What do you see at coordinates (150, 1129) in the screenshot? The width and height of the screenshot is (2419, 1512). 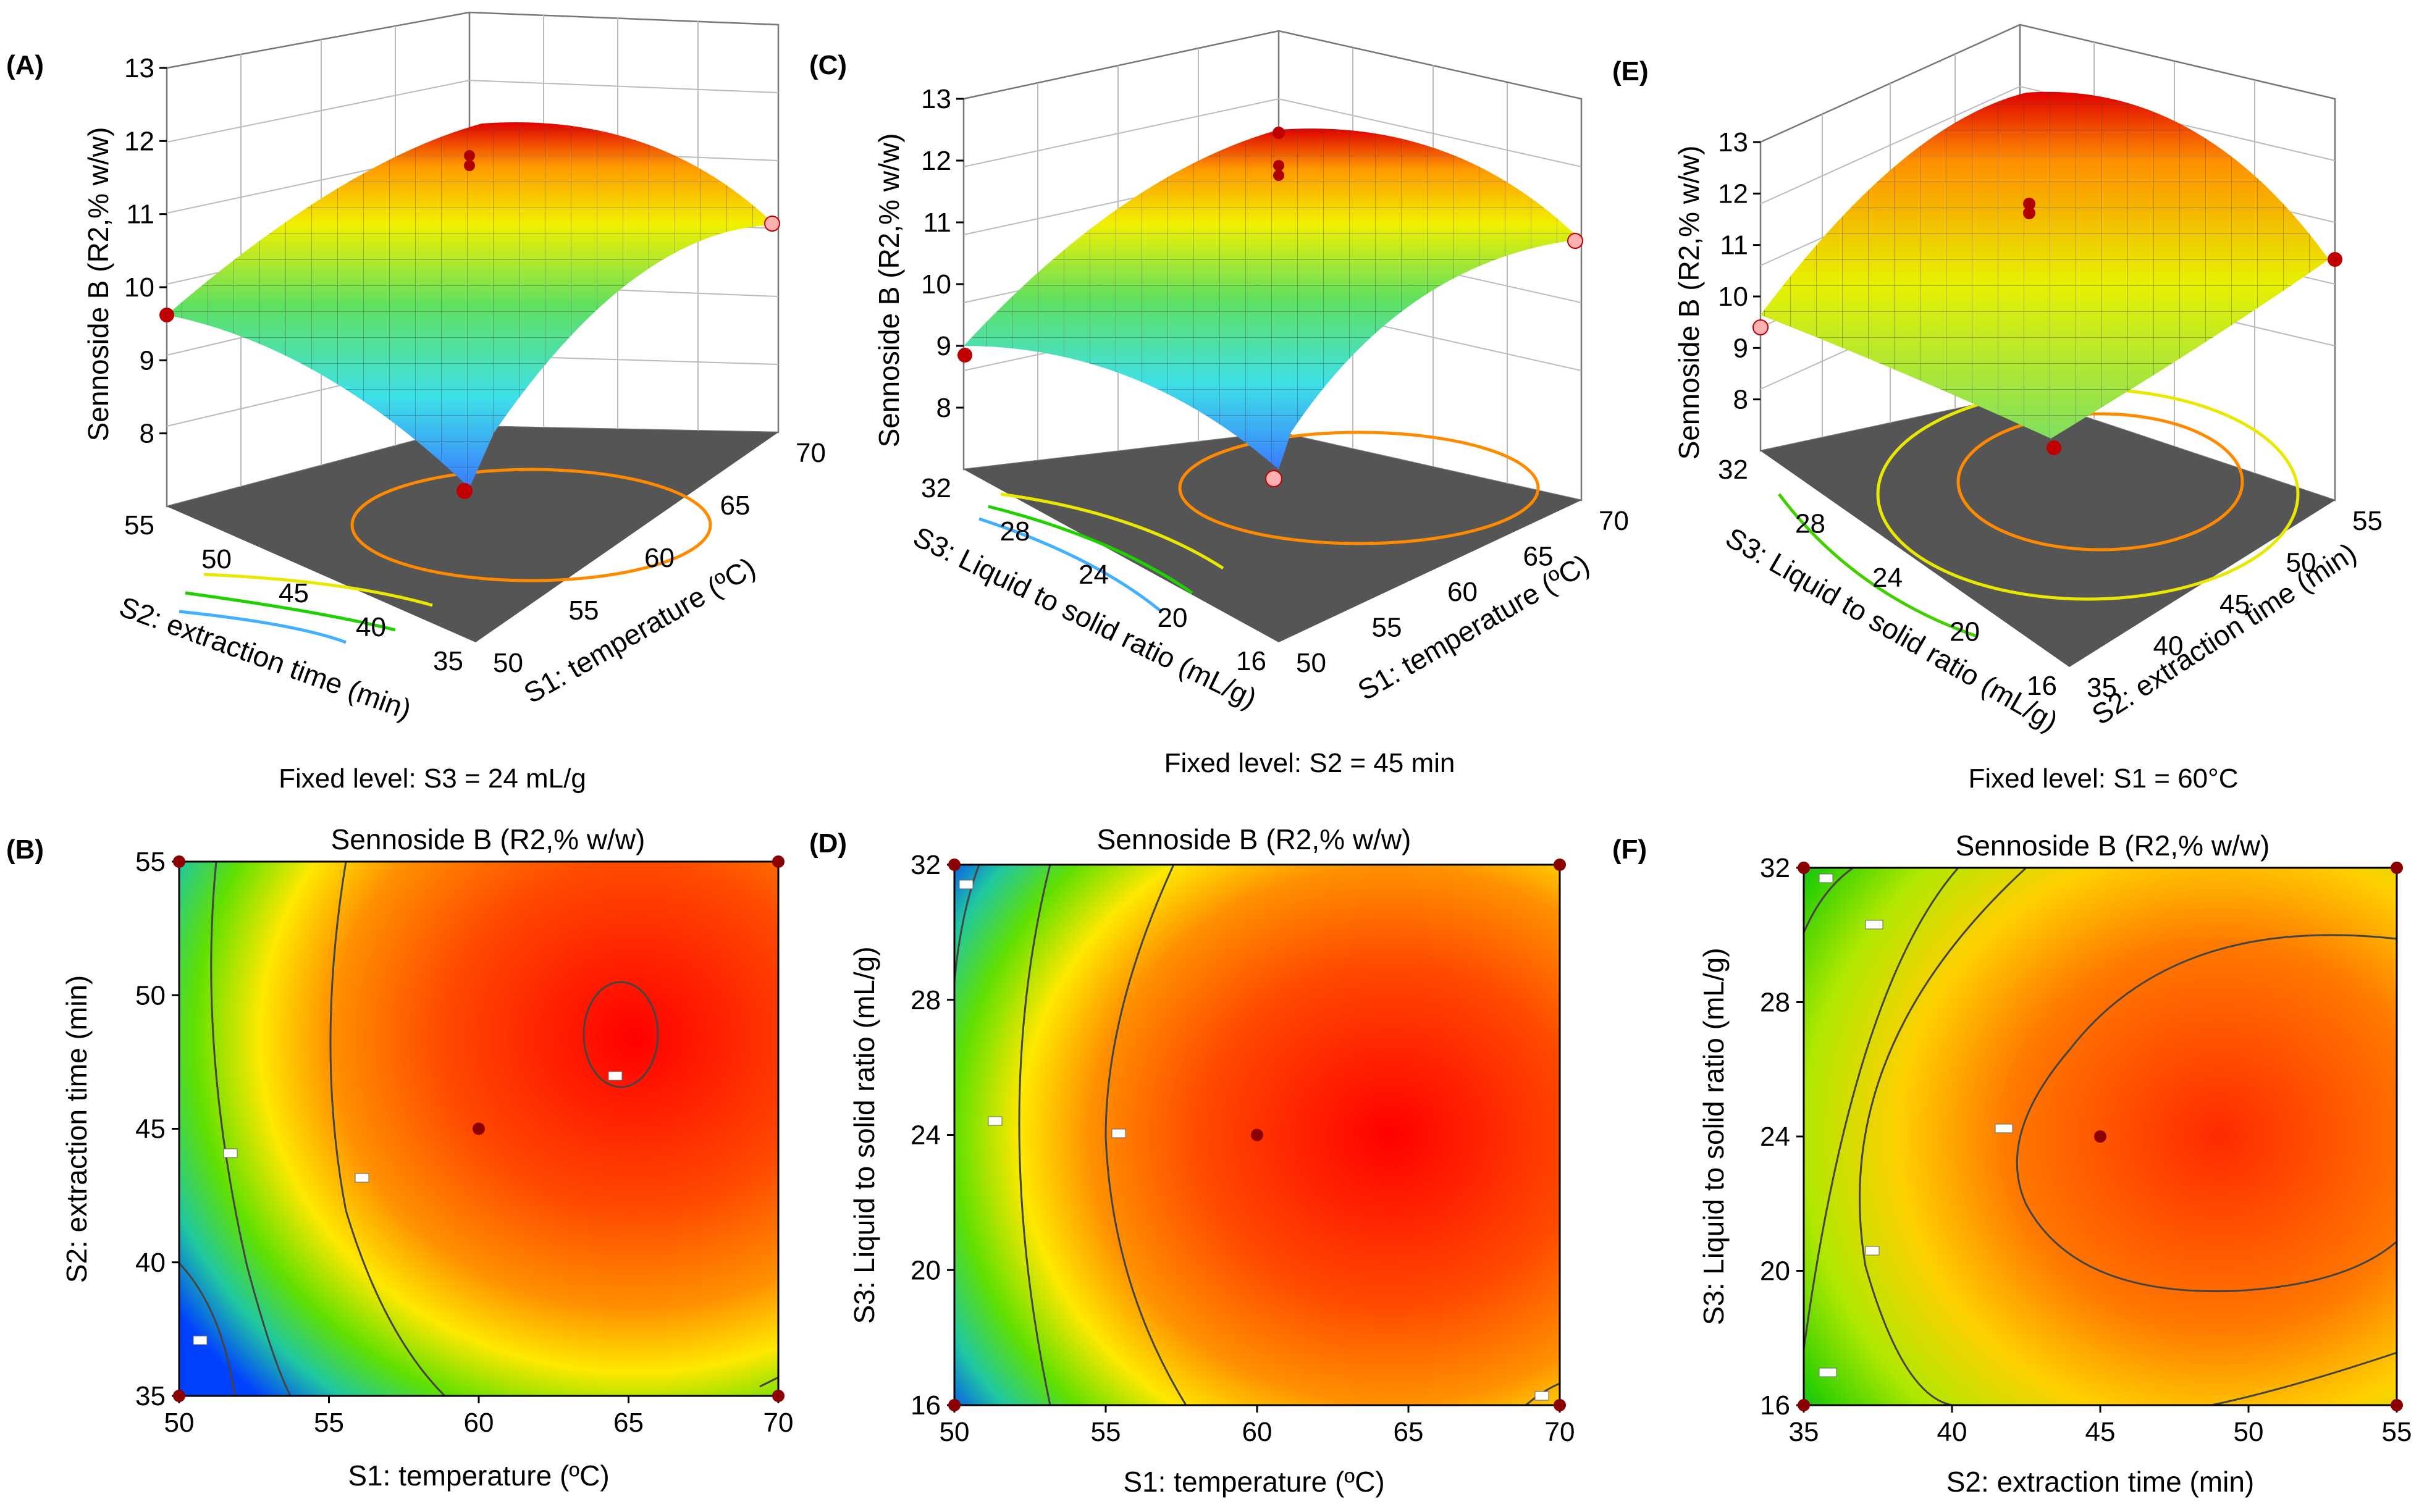 I see `y-tick-label: 45` at bounding box center [150, 1129].